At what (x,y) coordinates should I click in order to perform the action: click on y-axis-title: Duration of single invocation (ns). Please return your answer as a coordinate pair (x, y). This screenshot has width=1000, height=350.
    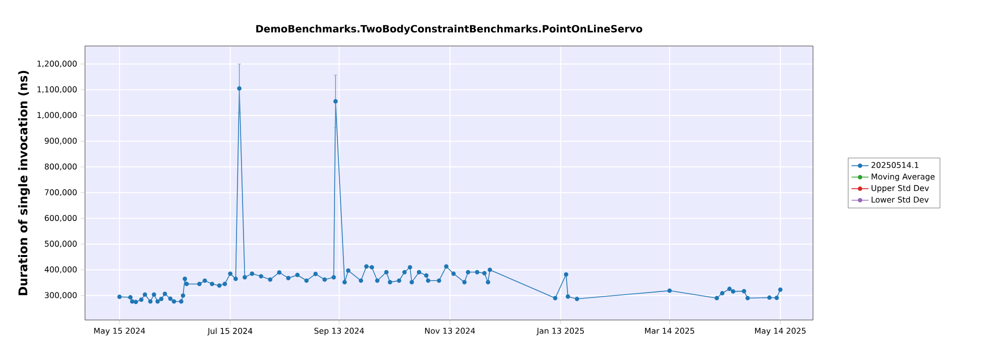
    Looking at the image, I should click on (24, 183).